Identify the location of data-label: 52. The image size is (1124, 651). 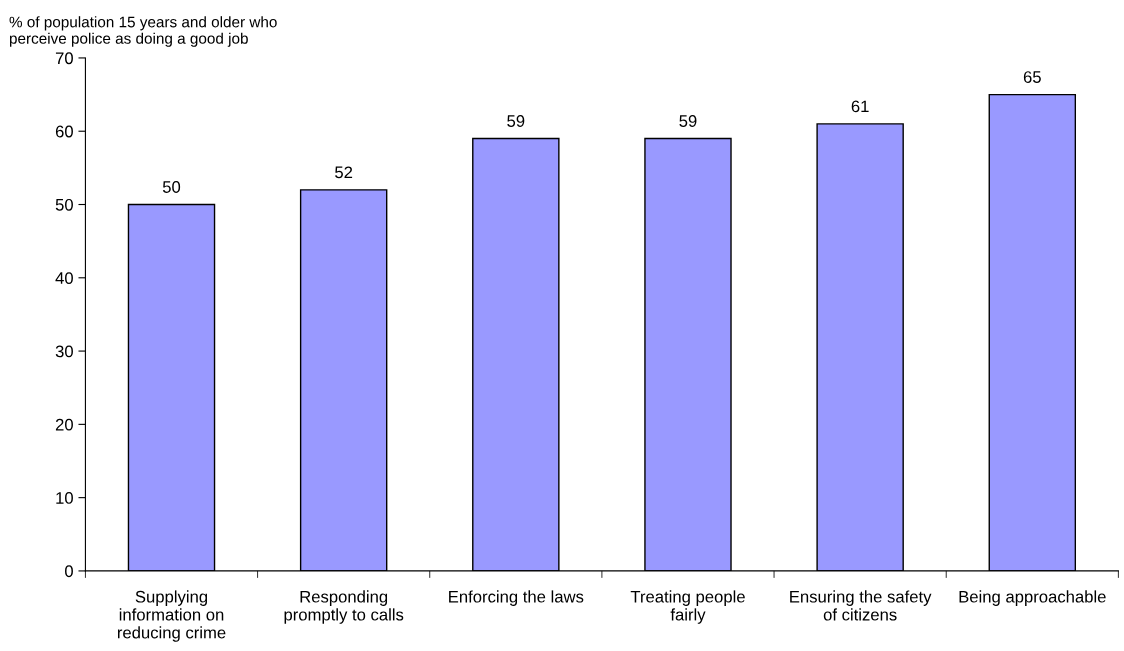
(344, 172).